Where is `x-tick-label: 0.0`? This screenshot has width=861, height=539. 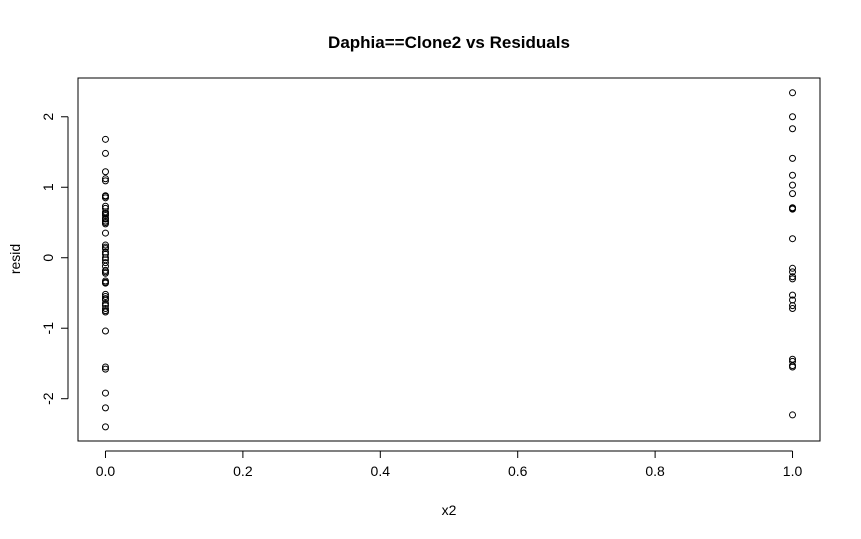 x-tick-label: 0.0 is located at coordinates (106, 471).